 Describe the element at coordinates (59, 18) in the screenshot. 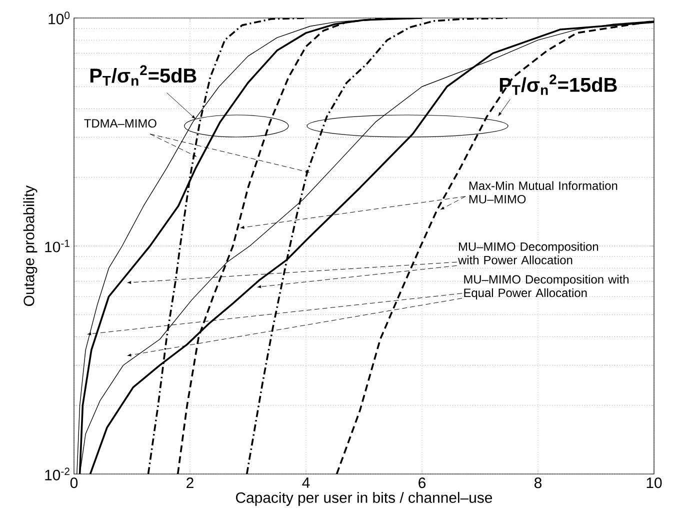

I see `y-tick-label: 10$^{0}$` at that location.